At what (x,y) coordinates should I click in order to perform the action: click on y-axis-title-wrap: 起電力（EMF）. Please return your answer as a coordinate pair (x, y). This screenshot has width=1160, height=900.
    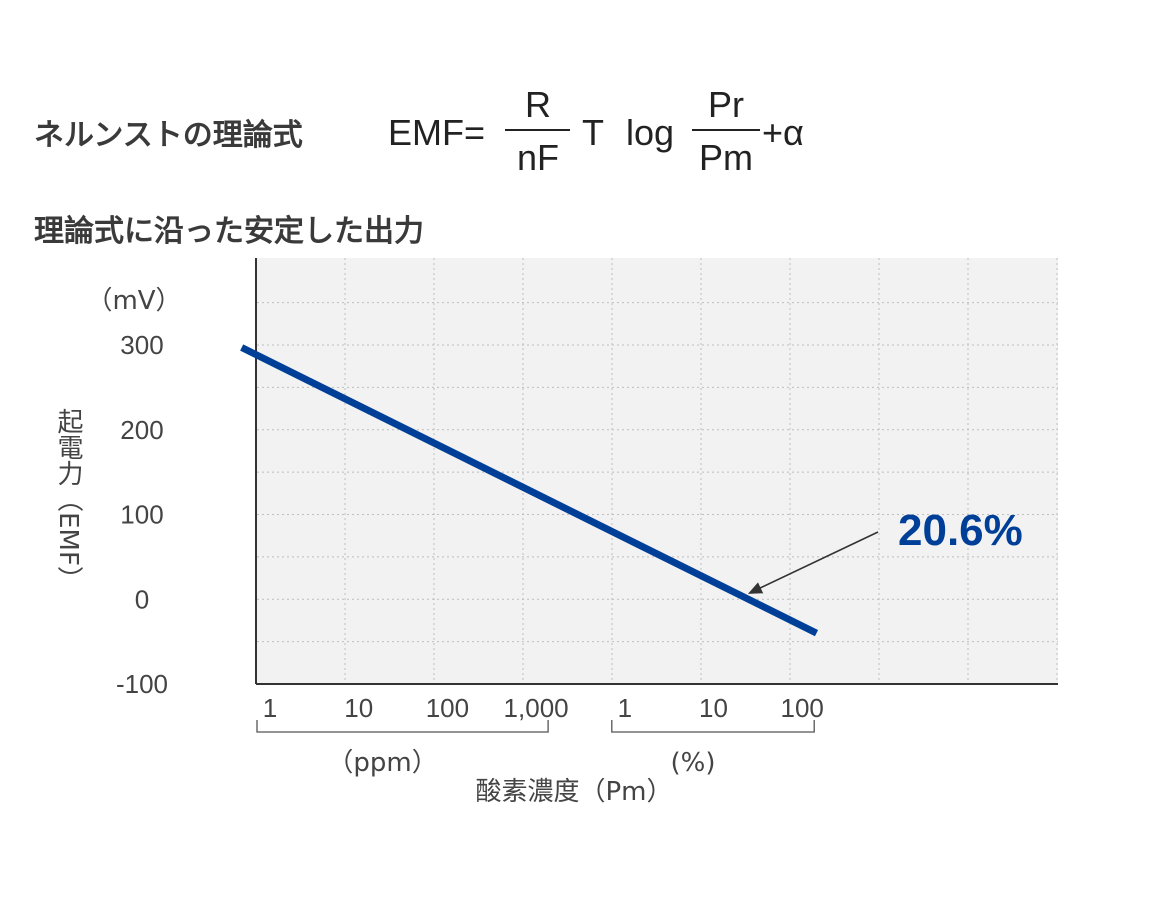
    Looking at the image, I should click on (68, 500).